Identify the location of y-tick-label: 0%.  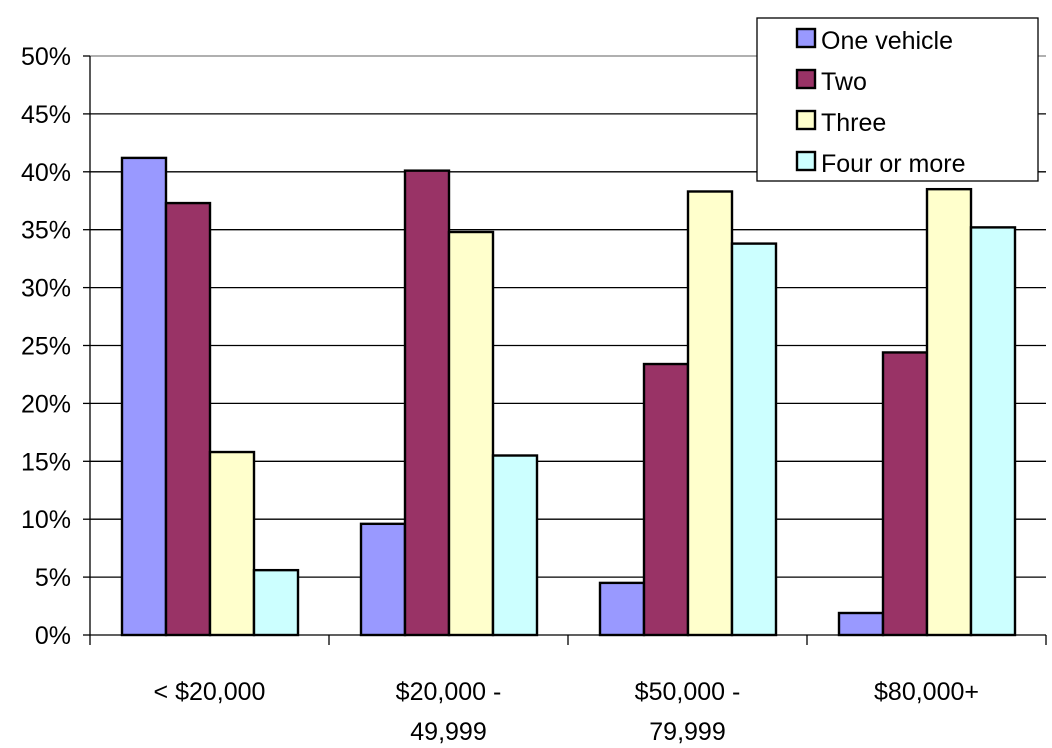
(53, 636).